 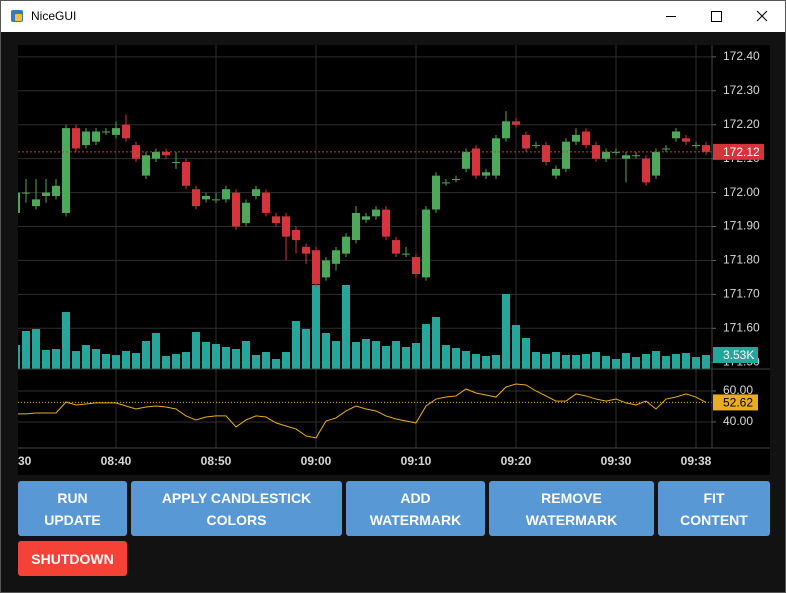 What do you see at coordinates (389, 16) in the screenshot?
I see `title-icons` at bounding box center [389, 16].